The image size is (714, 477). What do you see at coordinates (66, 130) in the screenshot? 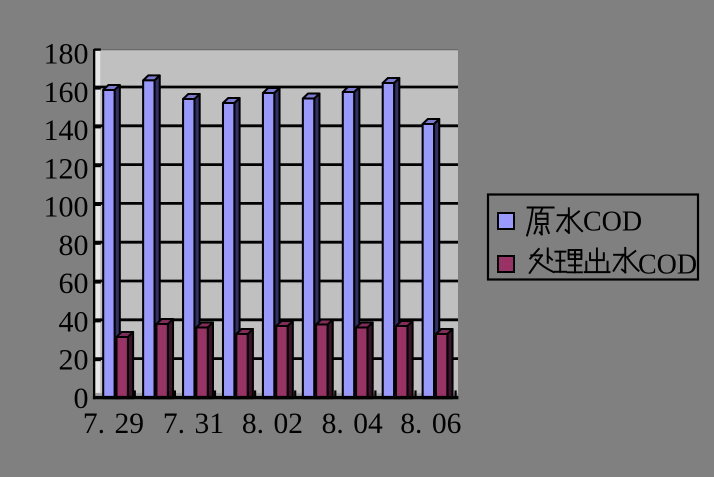
I see `svg-text: 140` at bounding box center [66, 130].